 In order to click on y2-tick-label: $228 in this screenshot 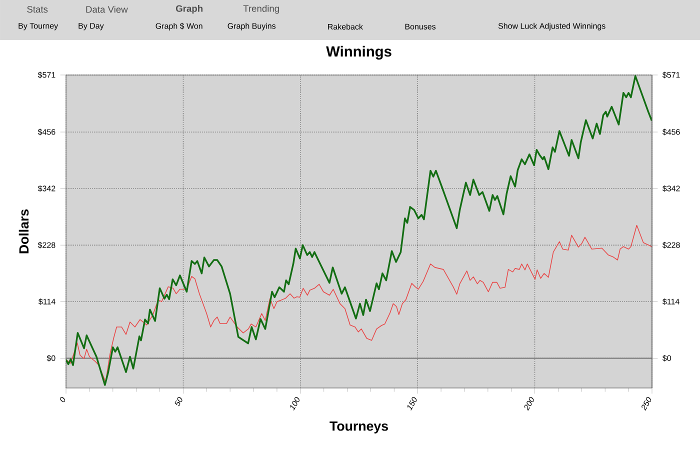, I will do `click(671, 245)`.